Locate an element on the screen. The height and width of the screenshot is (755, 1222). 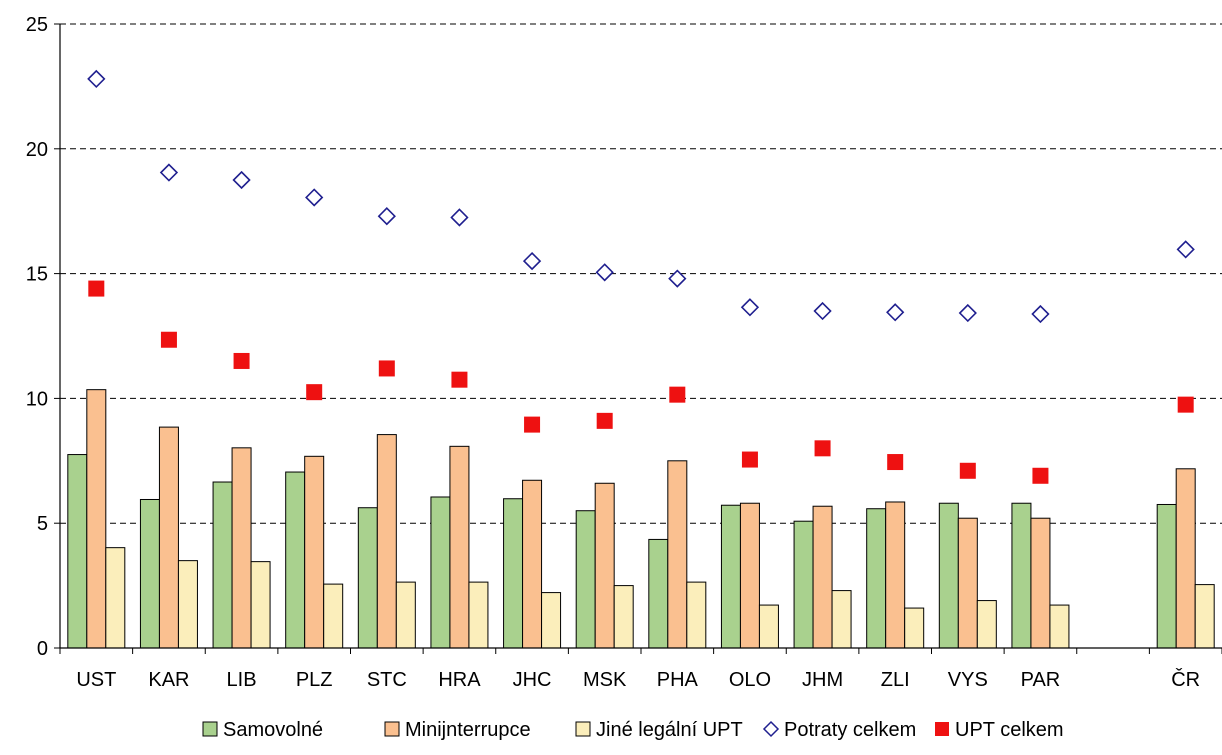
bar-Minijnterrupce-JHM is located at coordinates (822, 577).